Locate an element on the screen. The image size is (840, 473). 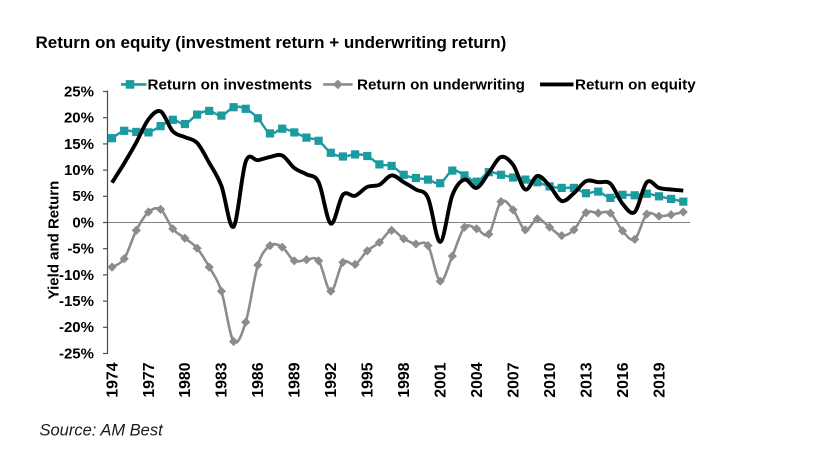
svg-text: 1980 is located at coordinates (185, 379).